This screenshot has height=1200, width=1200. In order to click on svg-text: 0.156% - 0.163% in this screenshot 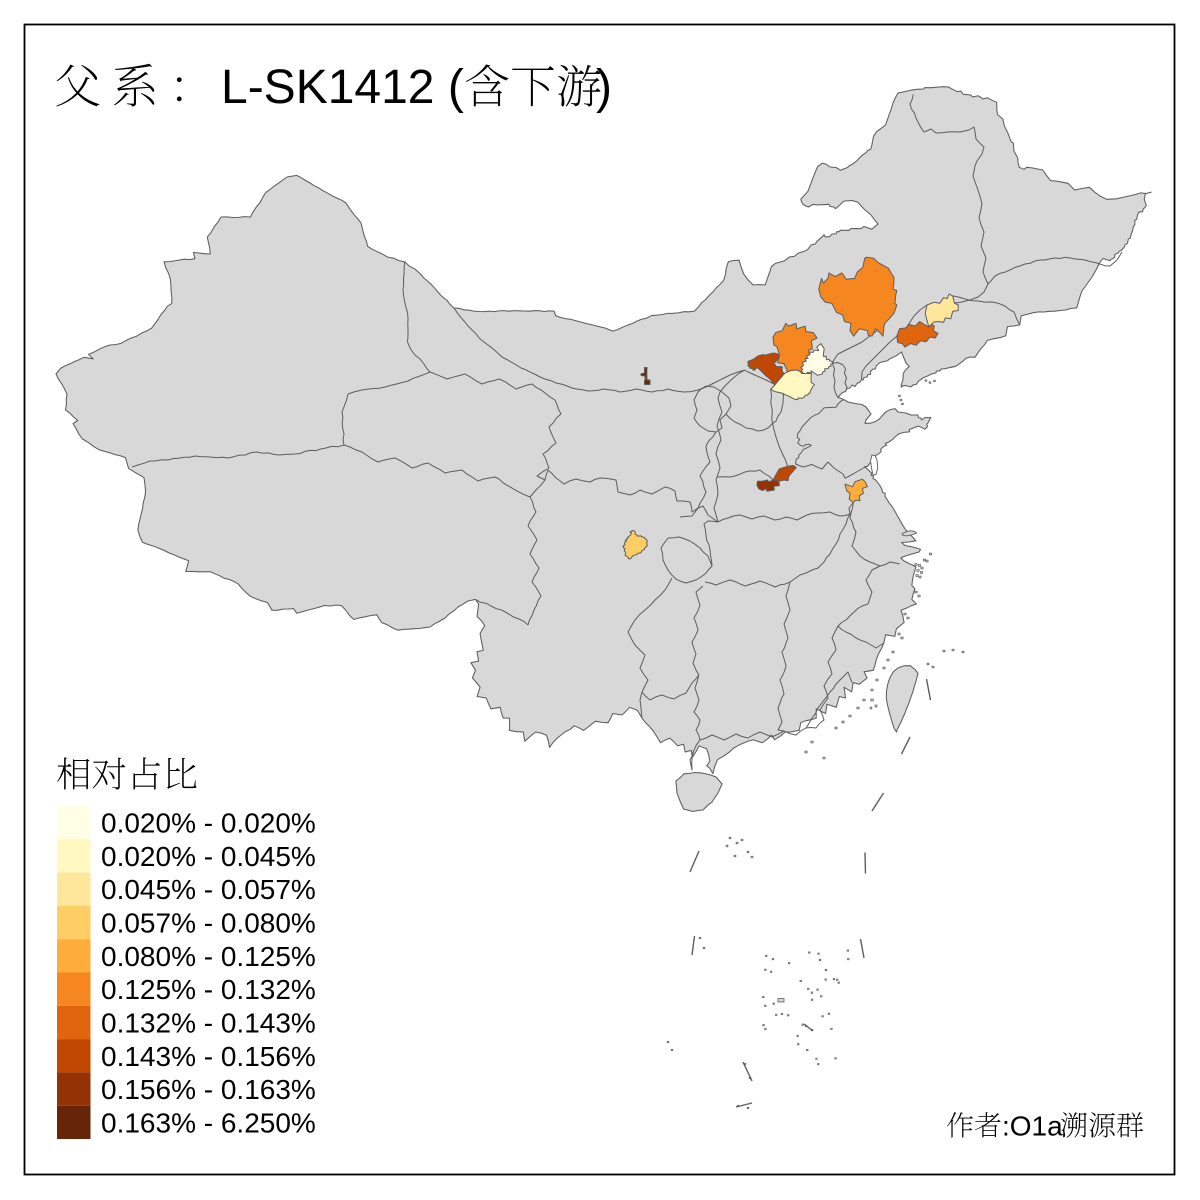, I will do `click(208, 1089)`.